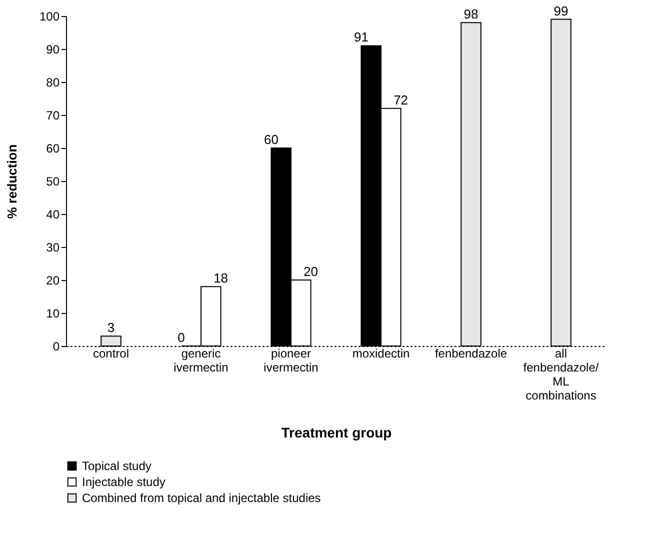 The image size is (660, 550). Describe the element at coordinates (201, 498) in the screenshot. I see `legend-label: Combined from topical and injectable studies` at that location.